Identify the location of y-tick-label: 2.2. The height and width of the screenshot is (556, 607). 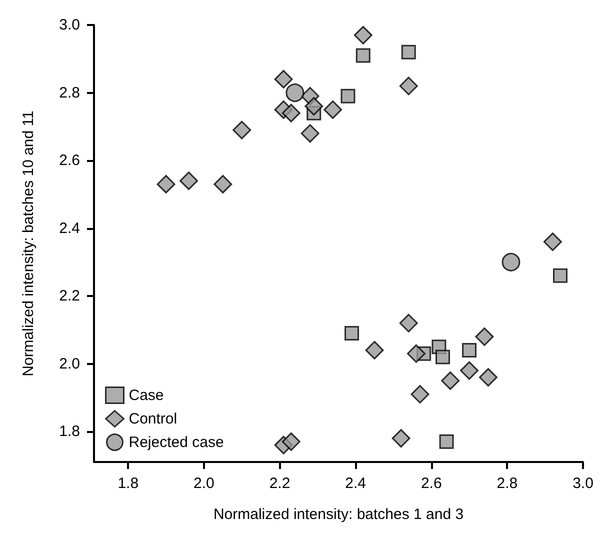
(69, 296).